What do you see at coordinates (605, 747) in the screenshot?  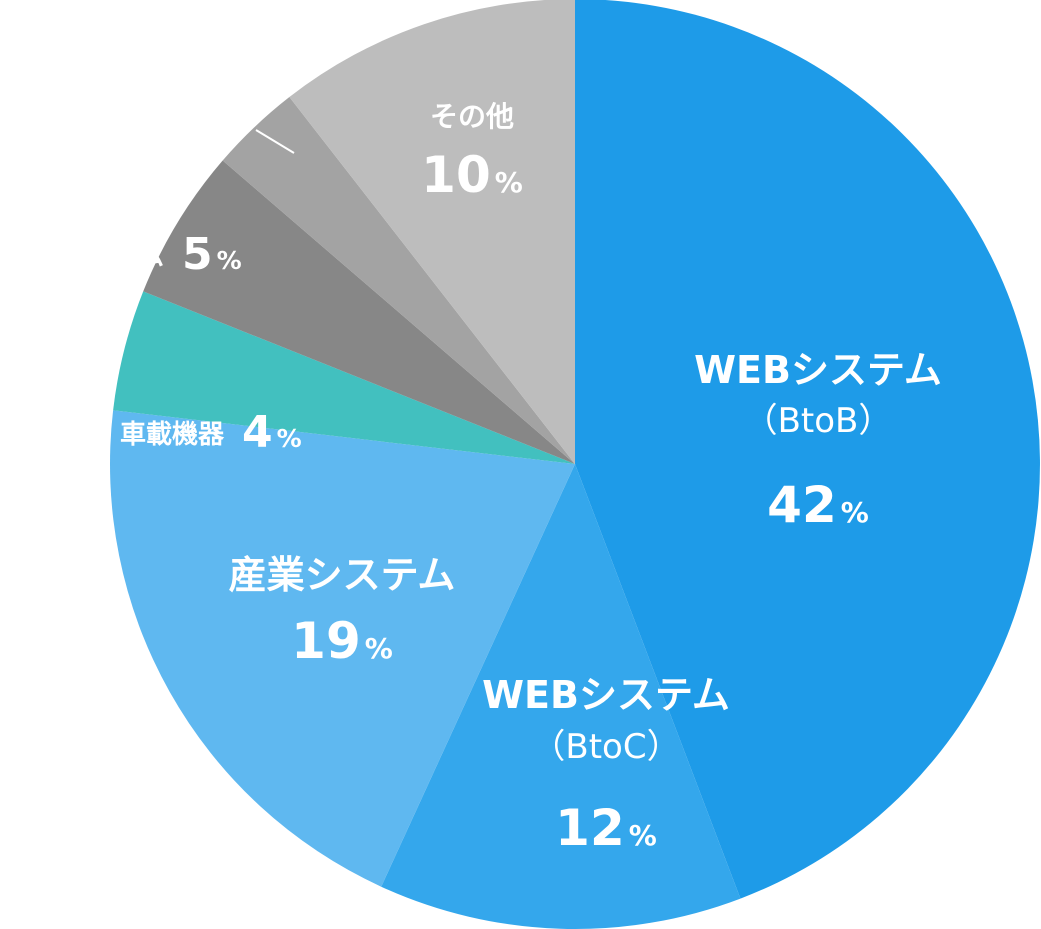 I see `slice-sublabel-1: （BtoC）` at bounding box center [605, 747].